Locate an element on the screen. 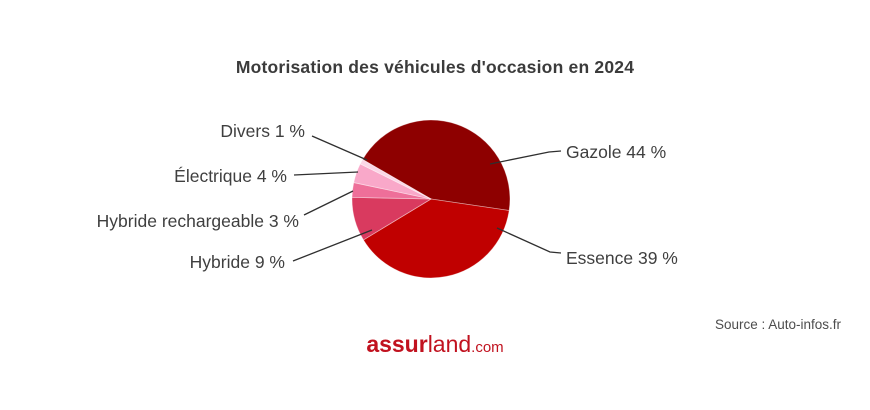  pie-slice-essence is located at coordinates (436, 238).